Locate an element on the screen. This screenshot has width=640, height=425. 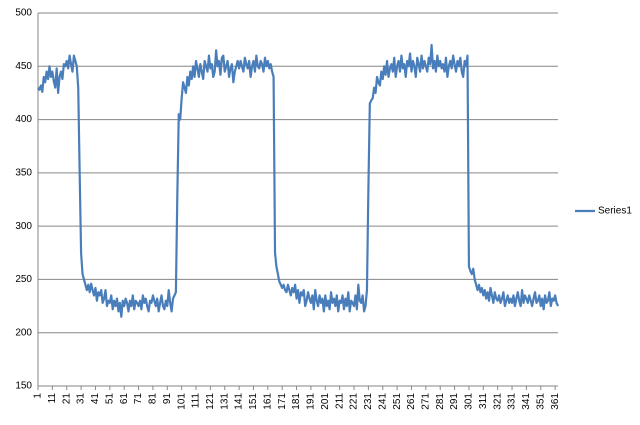
y-tick-label: 200 is located at coordinates (23, 332).